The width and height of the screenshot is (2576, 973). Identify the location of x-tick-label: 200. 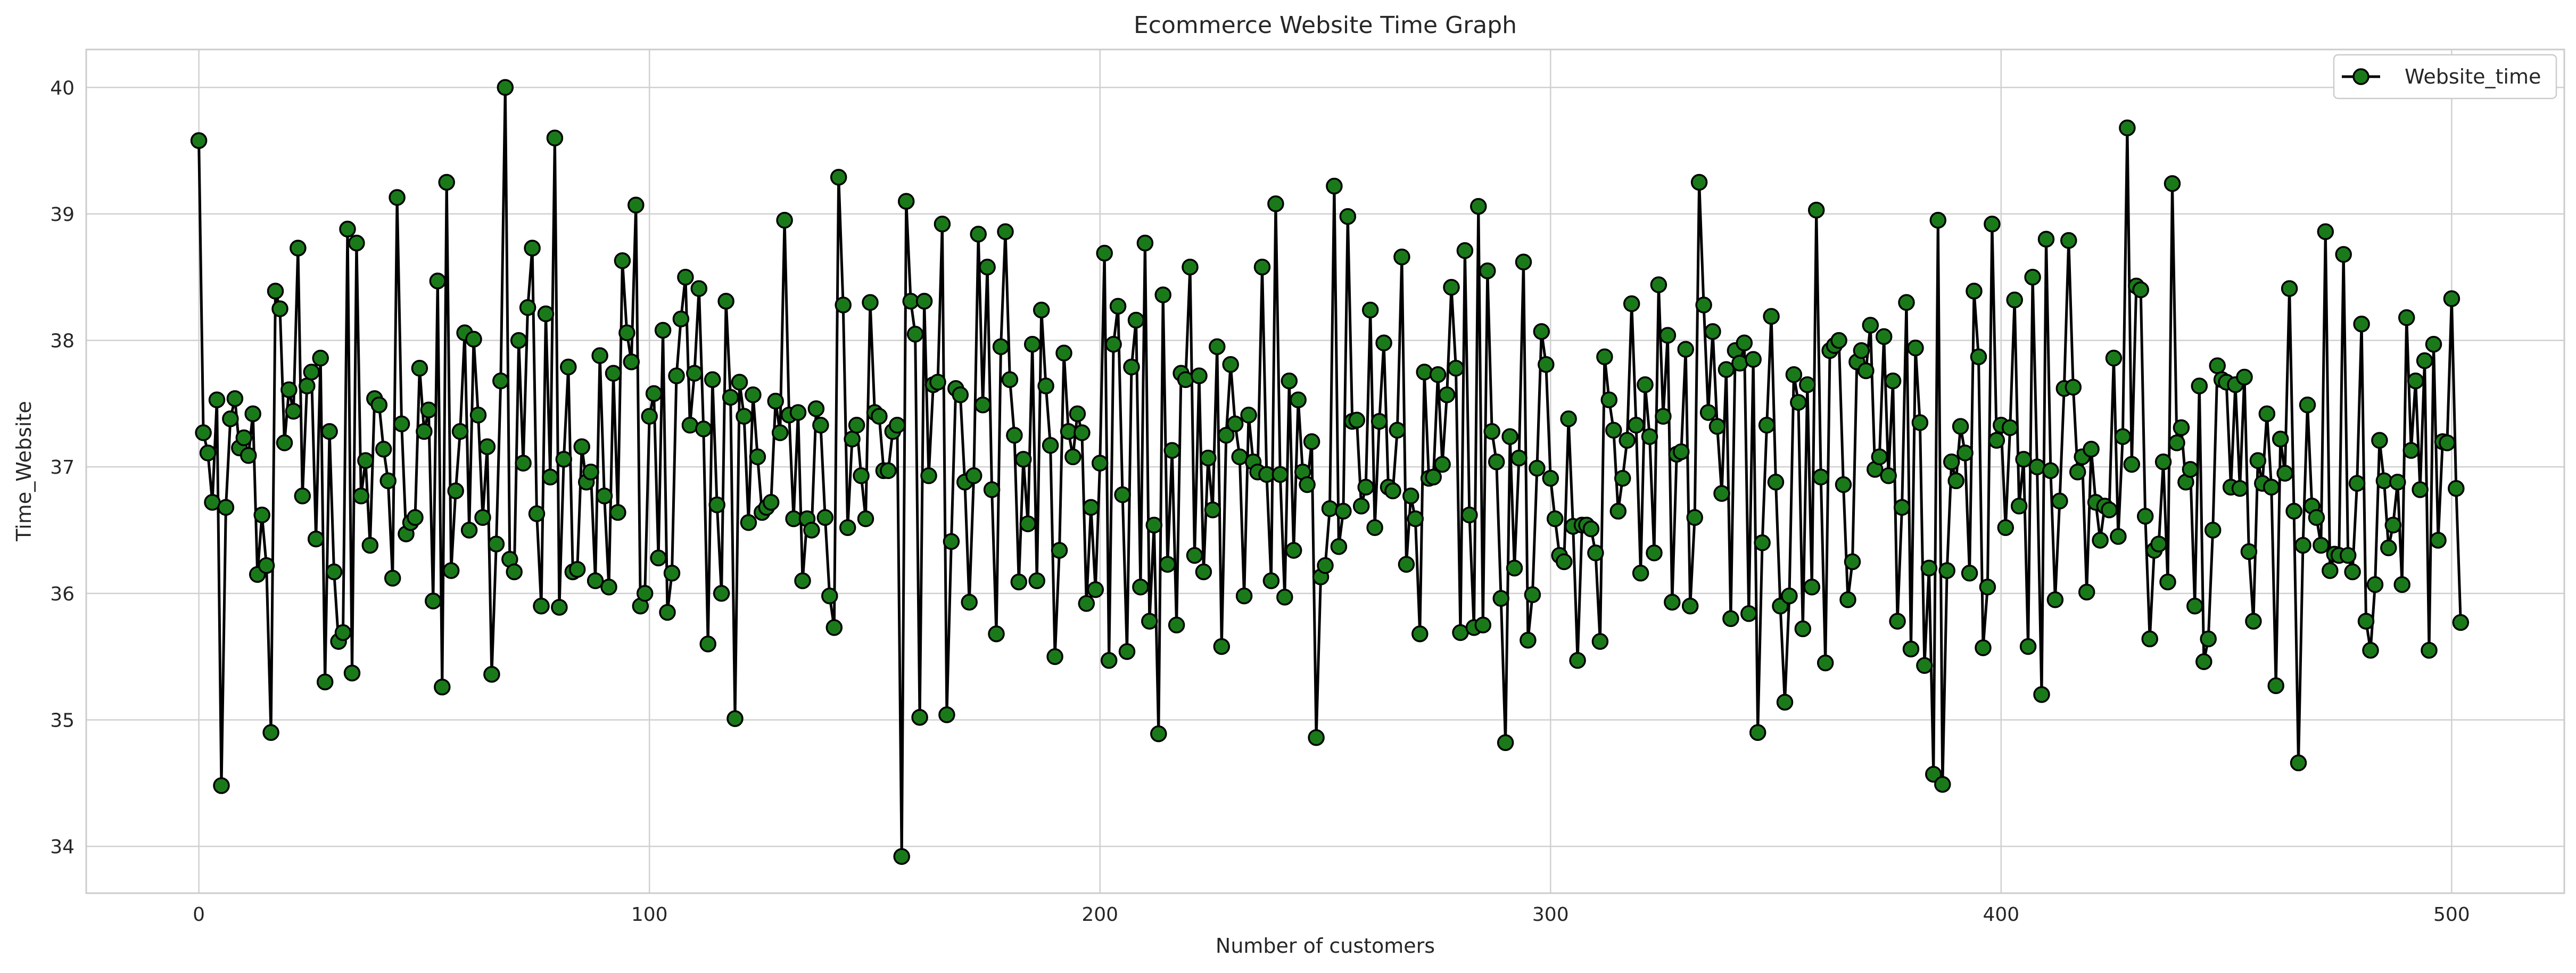
(1100, 915).